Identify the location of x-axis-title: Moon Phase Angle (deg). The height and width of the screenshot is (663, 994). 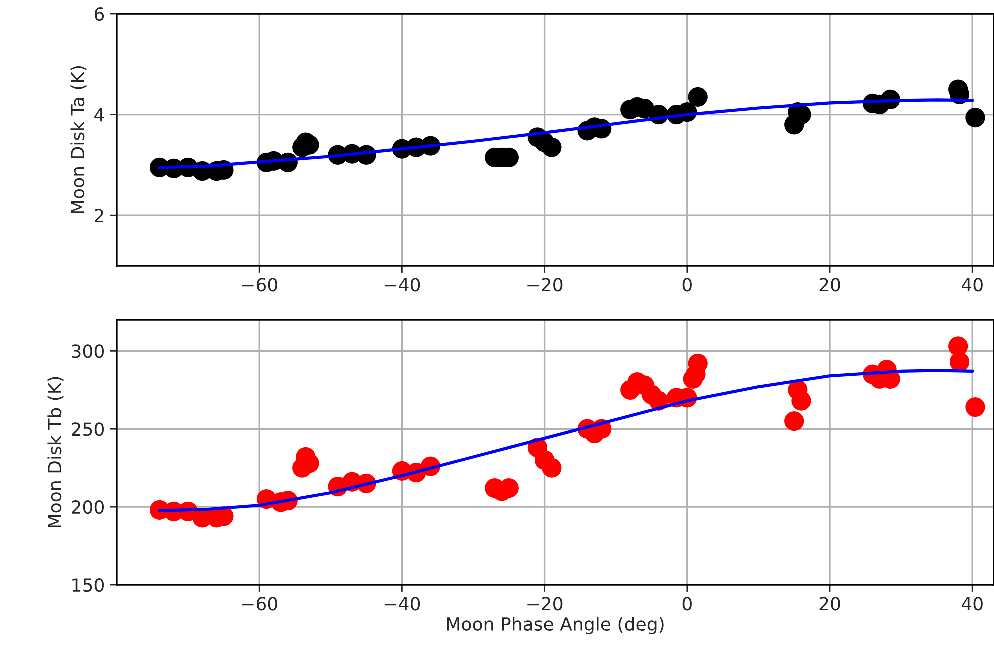
(555, 626).